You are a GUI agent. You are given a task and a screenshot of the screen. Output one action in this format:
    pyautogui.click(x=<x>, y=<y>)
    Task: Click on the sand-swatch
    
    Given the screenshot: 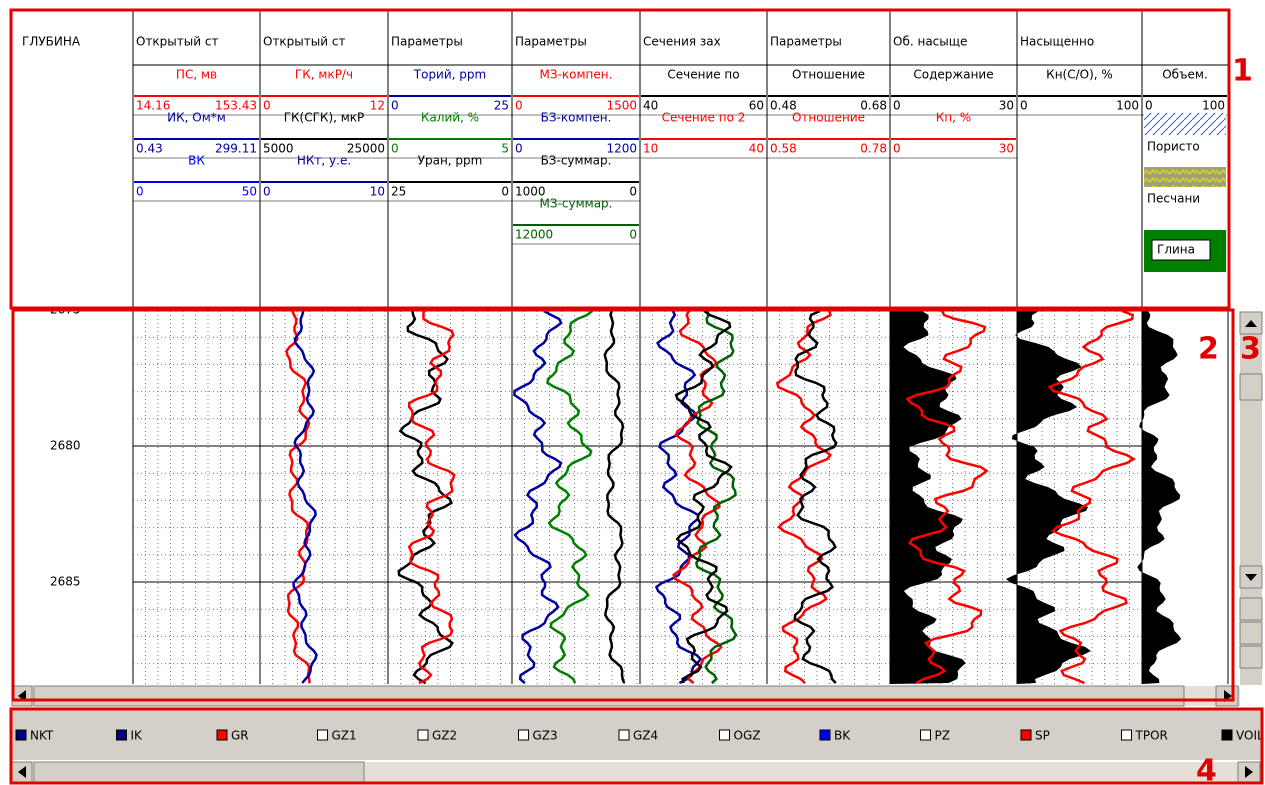 What is the action you would take?
    pyautogui.click(x=1185, y=177)
    